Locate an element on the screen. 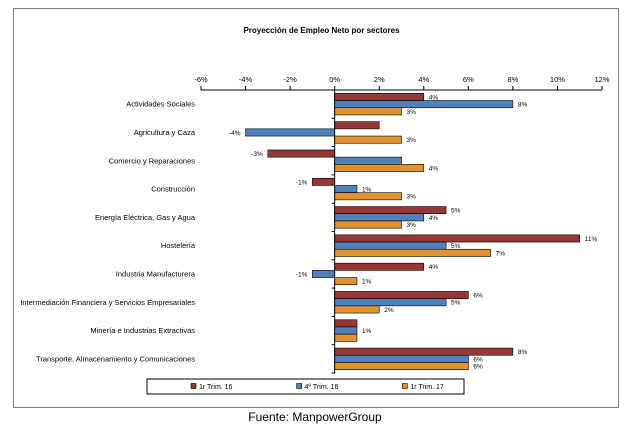 The height and width of the screenshot is (435, 630). x-tick-label: 0% is located at coordinates (334, 79).